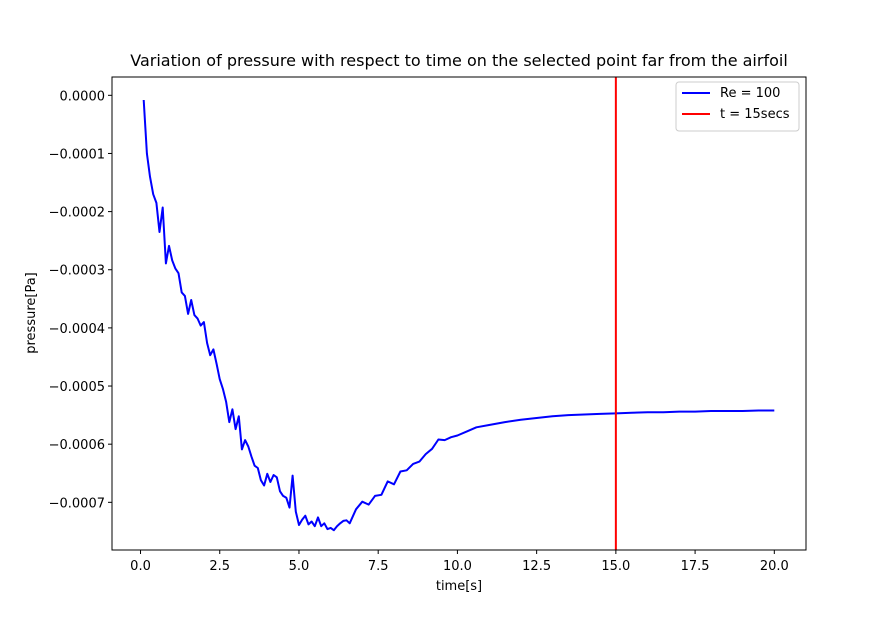 The image size is (896, 622). Describe the element at coordinates (83, 96) in the screenshot. I see `y-tick-label: 0.0000` at that location.